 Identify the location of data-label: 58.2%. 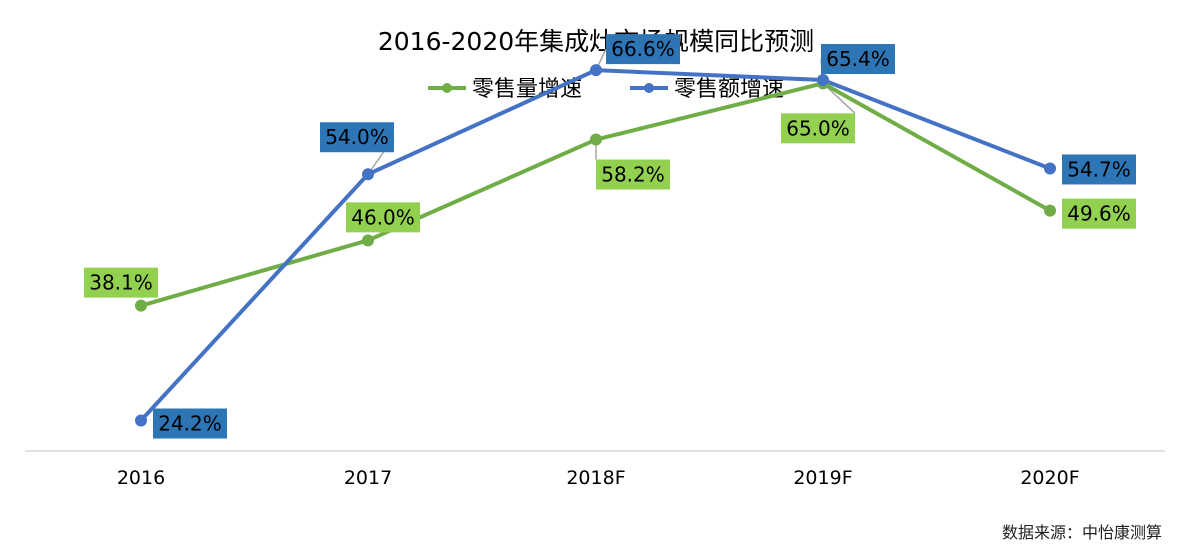
(633, 175).